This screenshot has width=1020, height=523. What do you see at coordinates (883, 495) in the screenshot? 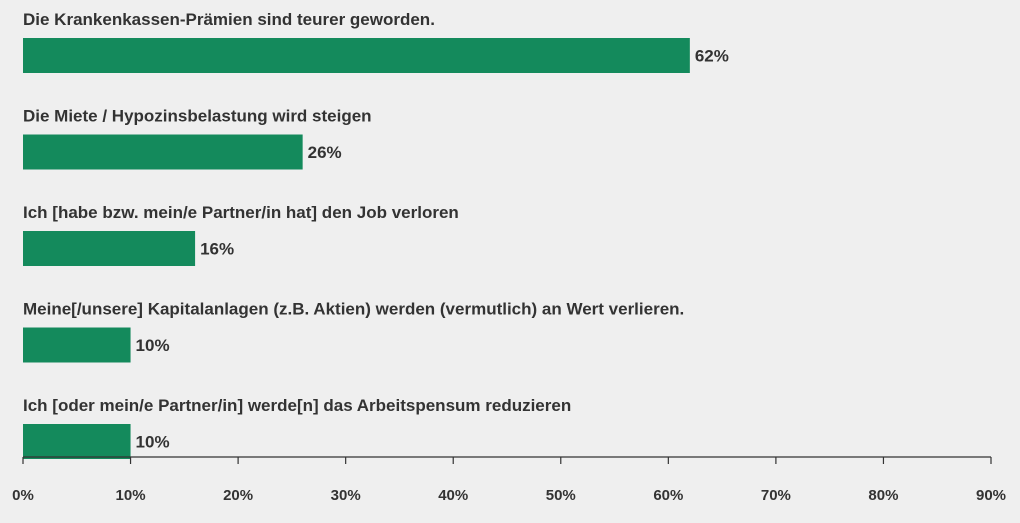
I see `x-tick-label: 80%` at bounding box center [883, 495].